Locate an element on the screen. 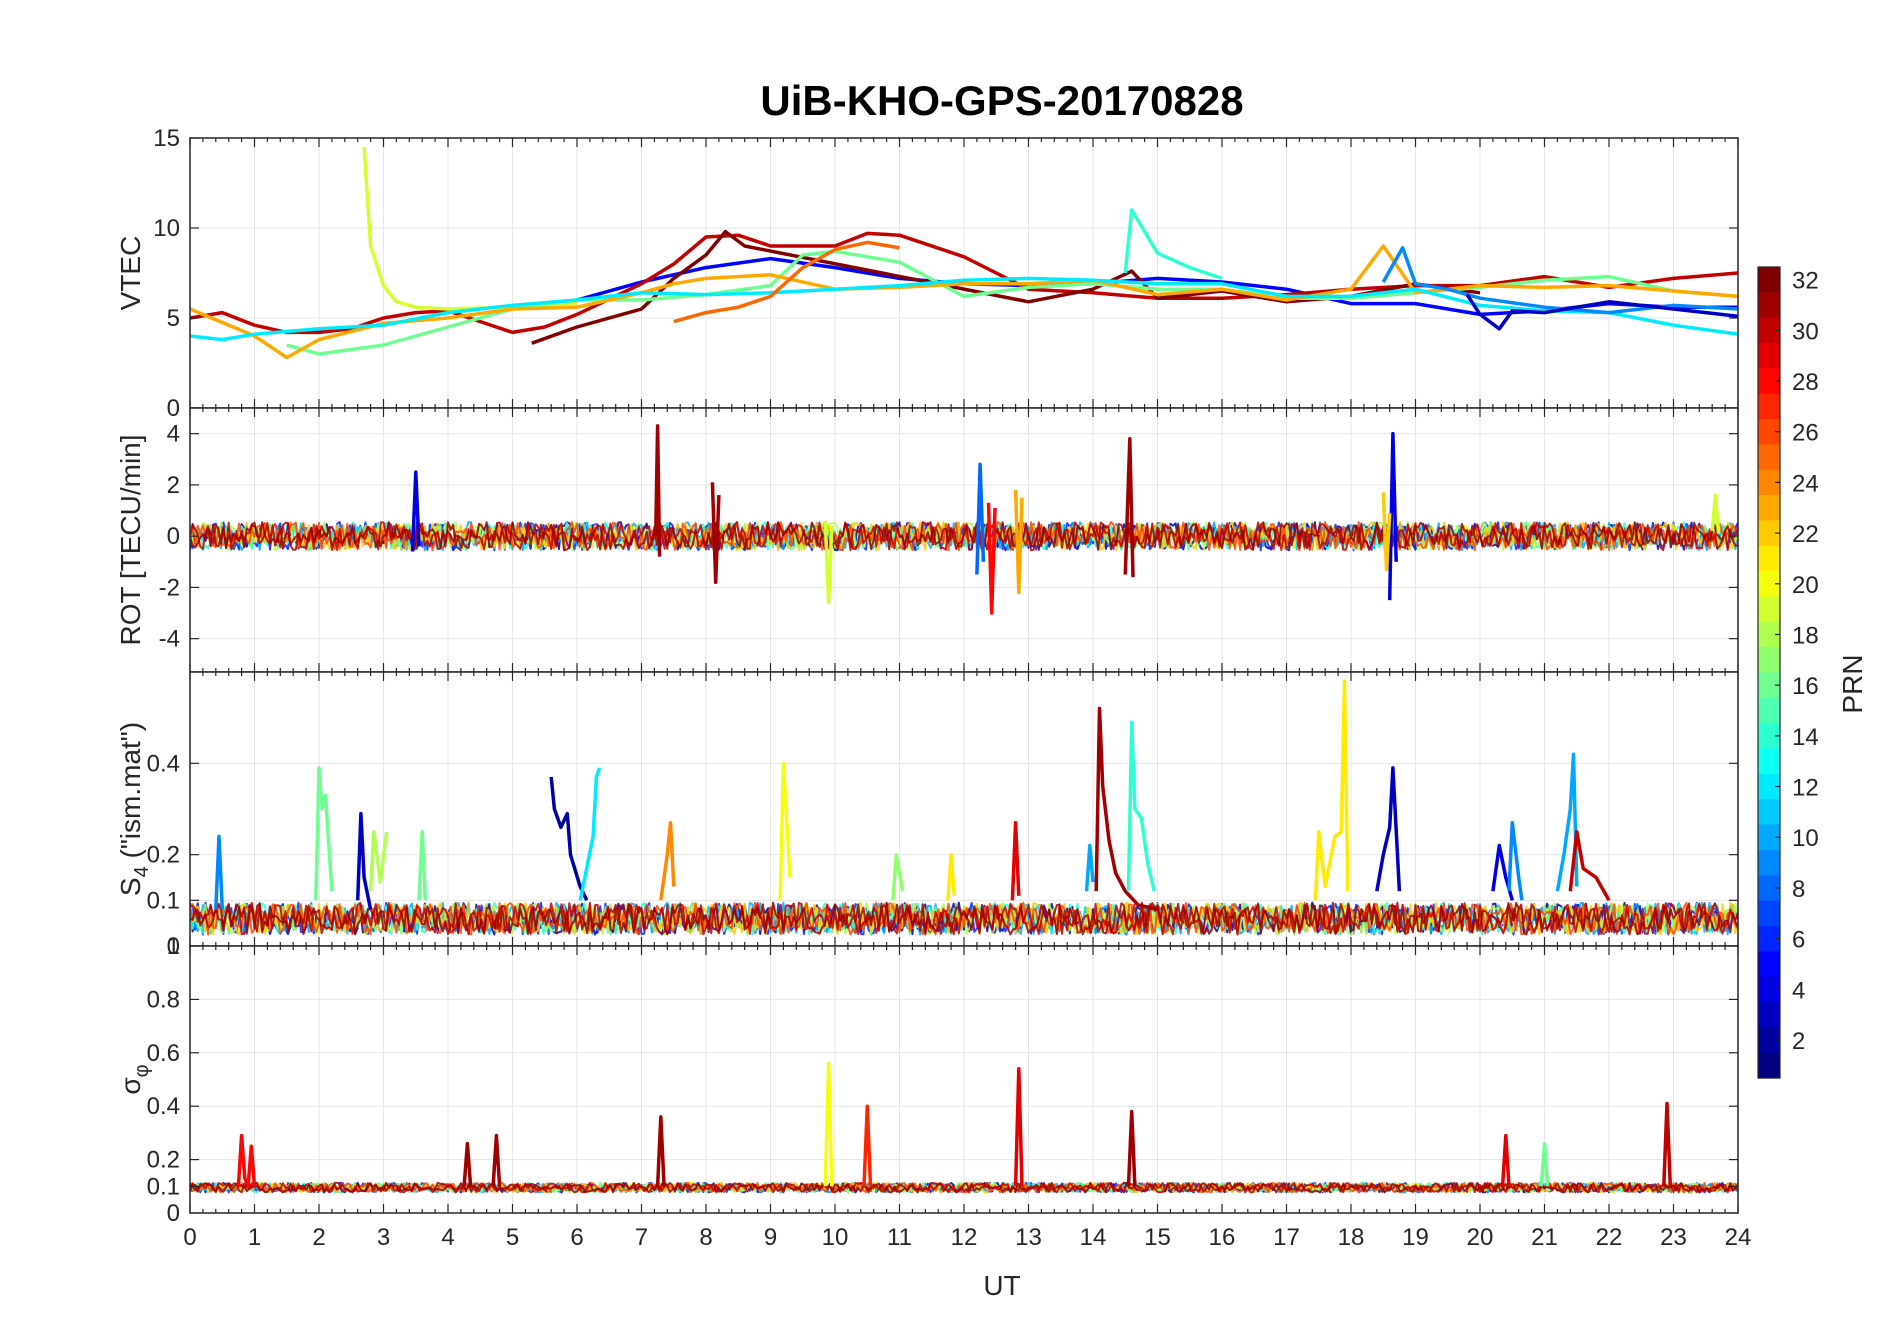 The width and height of the screenshot is (1902, 1330). y-axis-label-rot: ROT [TECU/min] is located at coordinates (130, 539).